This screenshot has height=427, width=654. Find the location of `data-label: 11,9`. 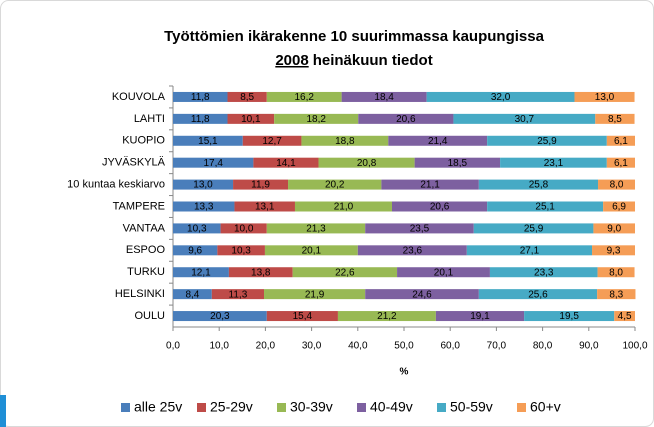

data-label: 11,9 is located at coordinates (260, 185).